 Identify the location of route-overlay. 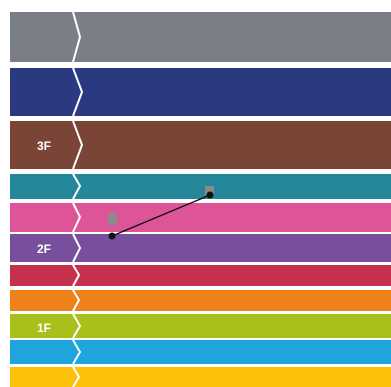
(161, 213).